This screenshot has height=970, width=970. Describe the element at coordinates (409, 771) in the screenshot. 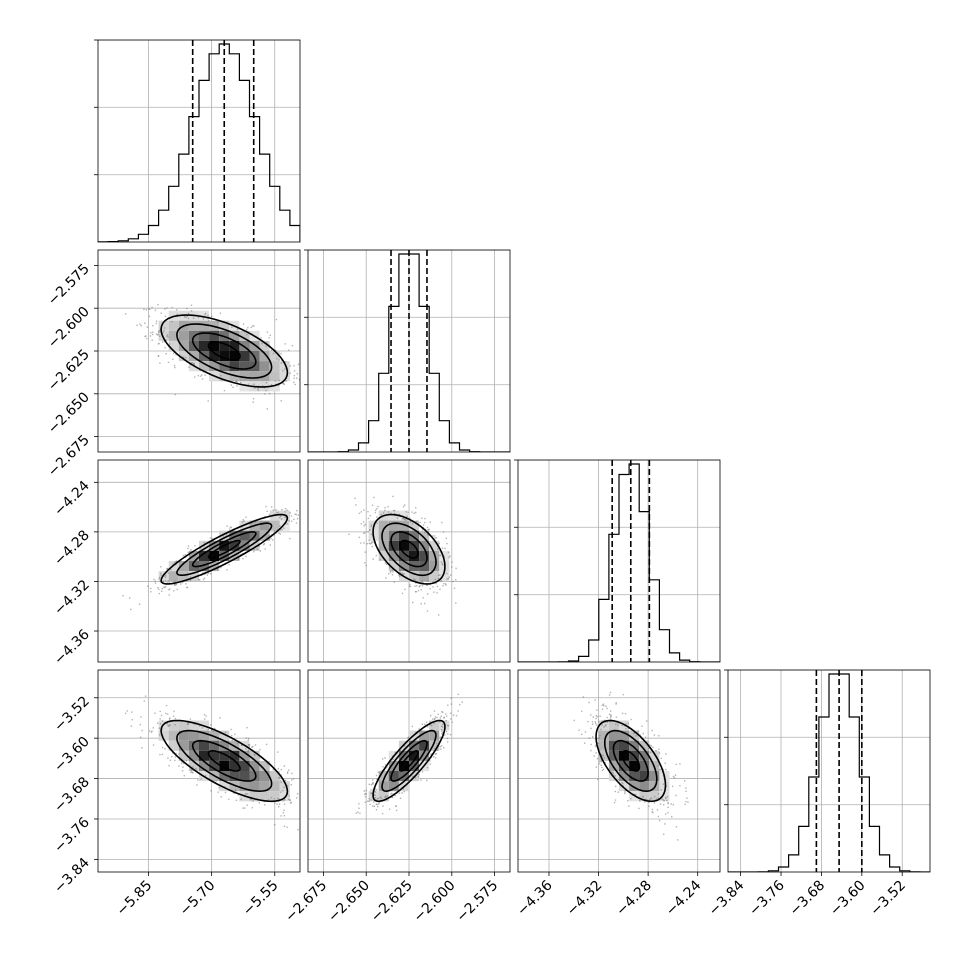

I see `panel-content` at that location.